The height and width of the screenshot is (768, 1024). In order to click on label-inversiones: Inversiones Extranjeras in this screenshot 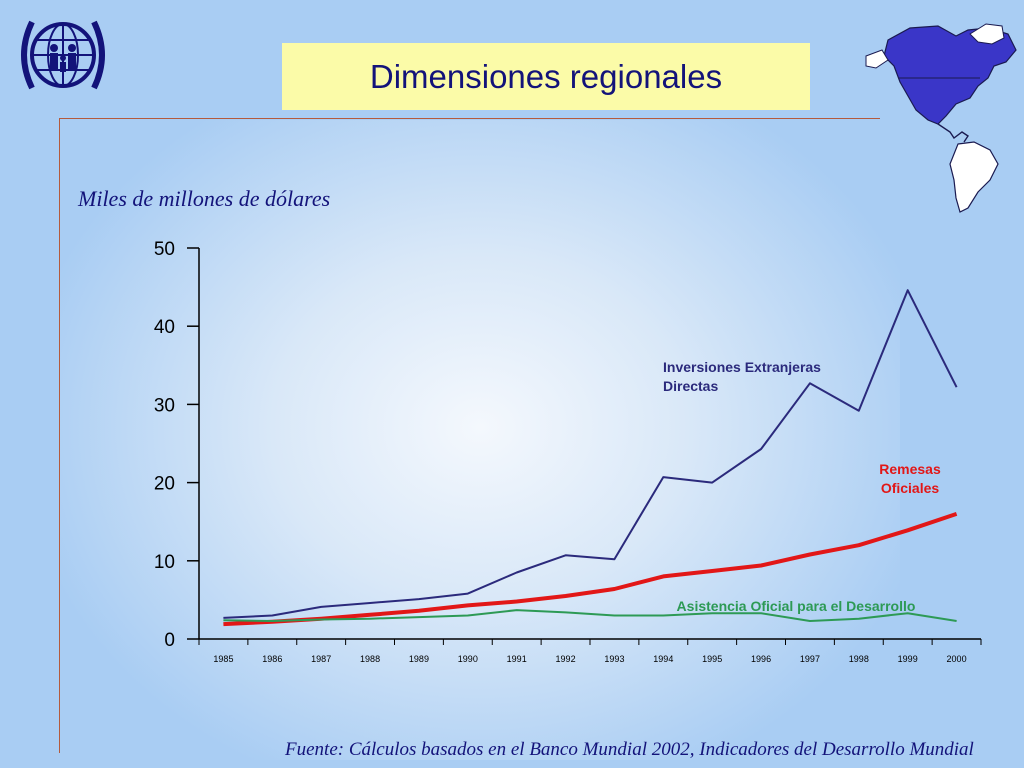, I will do `click(742, 367)`.